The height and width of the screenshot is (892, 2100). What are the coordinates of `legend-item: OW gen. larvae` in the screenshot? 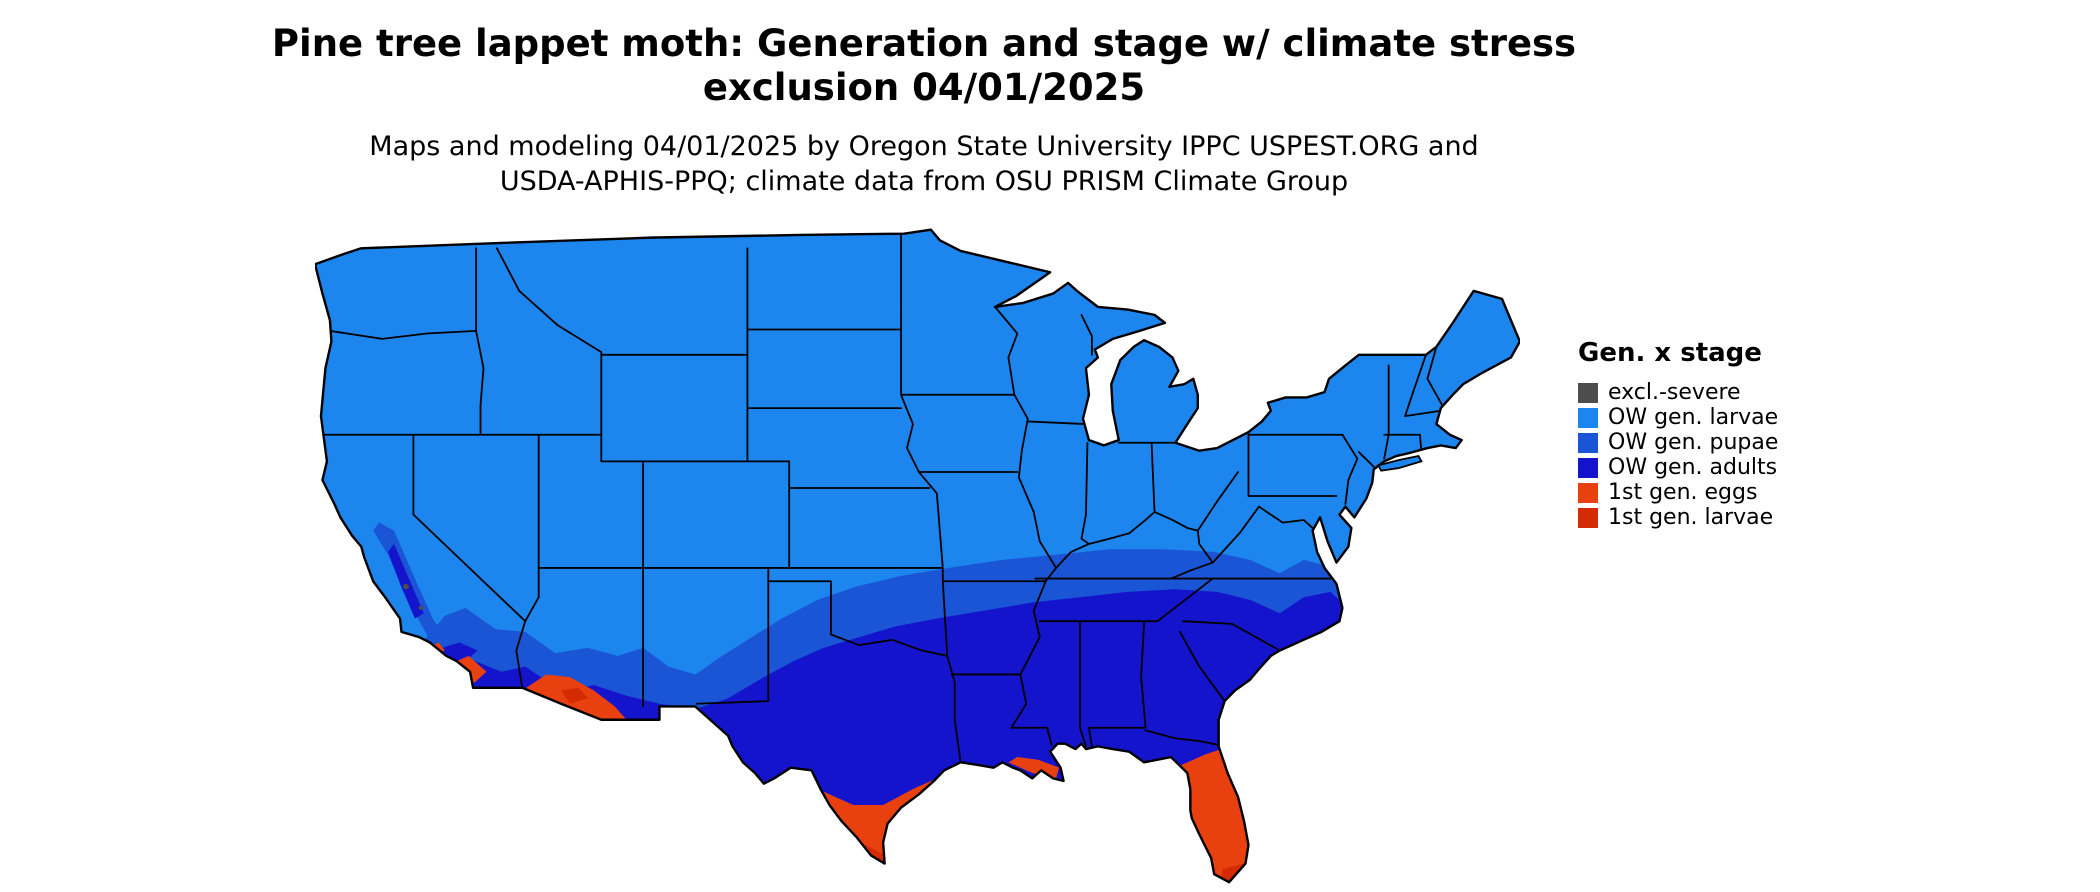 It's located at (1678, 417).